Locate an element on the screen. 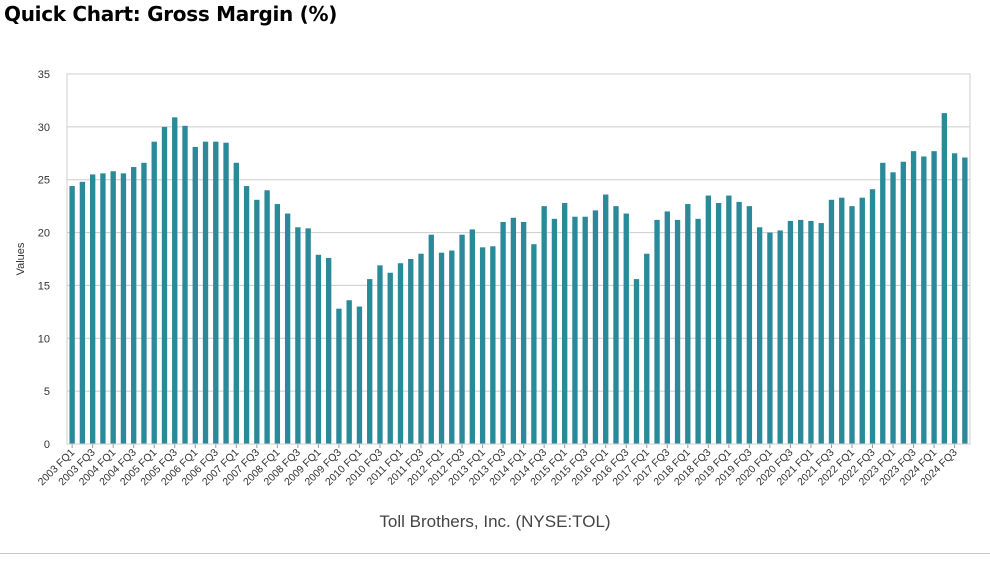  source-caption: Toll Brothers, Inc. (NYSE:TOL) is located at coordinates (495, 521).